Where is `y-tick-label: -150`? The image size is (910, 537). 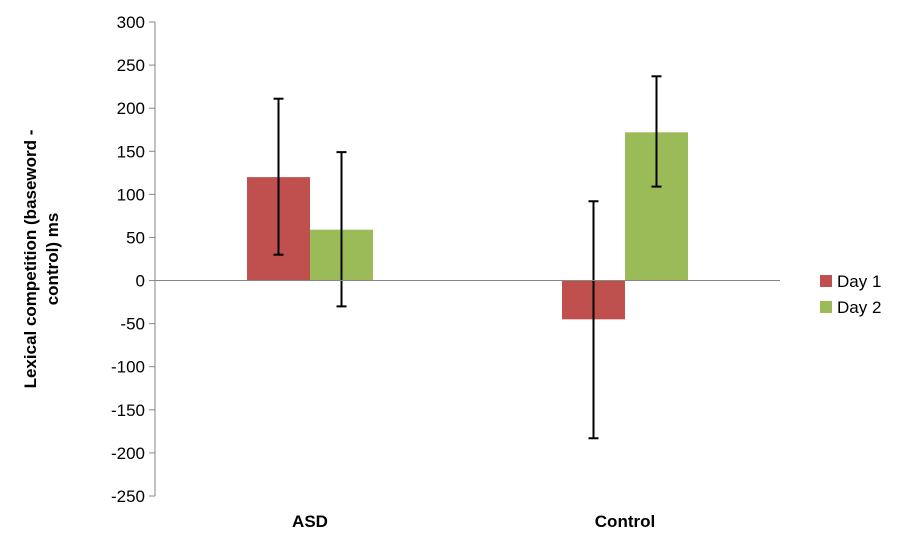 y-tick-label: -150 is located at coordinates (128, 410).